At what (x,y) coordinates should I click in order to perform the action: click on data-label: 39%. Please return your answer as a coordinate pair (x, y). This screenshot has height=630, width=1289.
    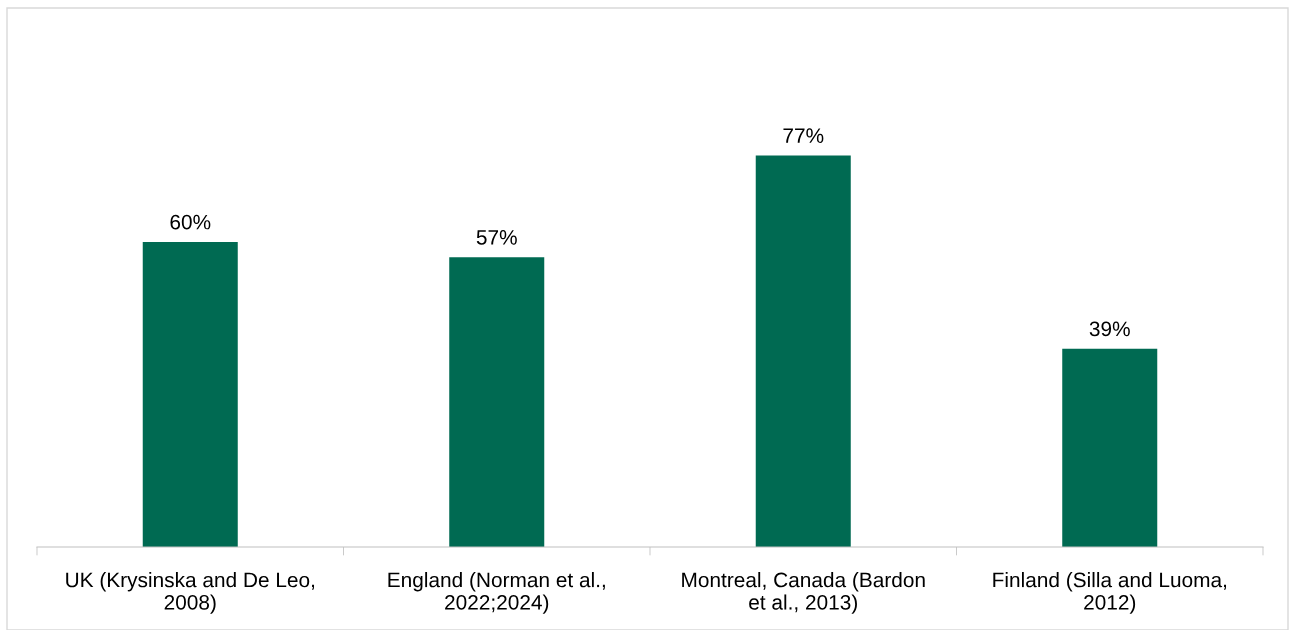
    Looking at the image, I should click on (1109, 329).